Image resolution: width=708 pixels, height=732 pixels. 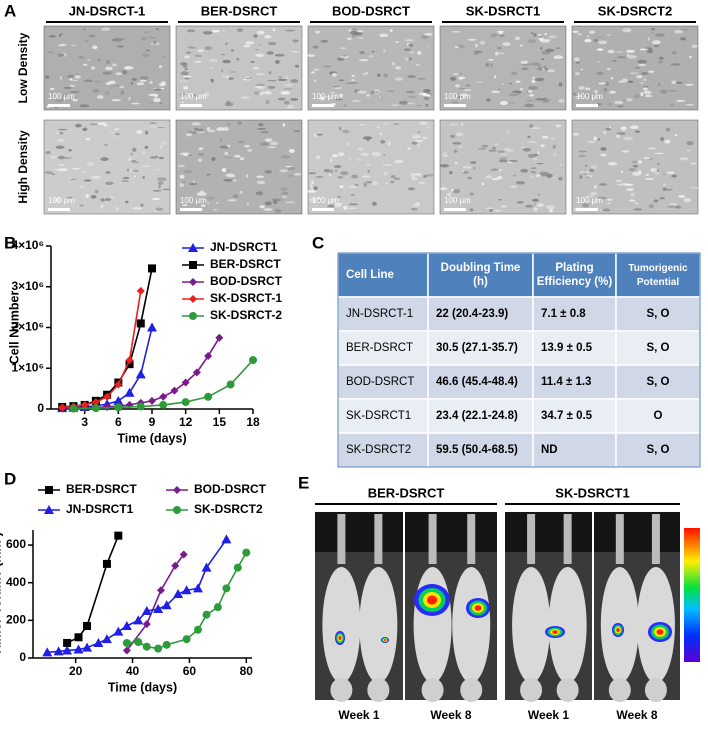 I want to click on y-tick-label: 1×10⁶, so click(x=27, y=367).